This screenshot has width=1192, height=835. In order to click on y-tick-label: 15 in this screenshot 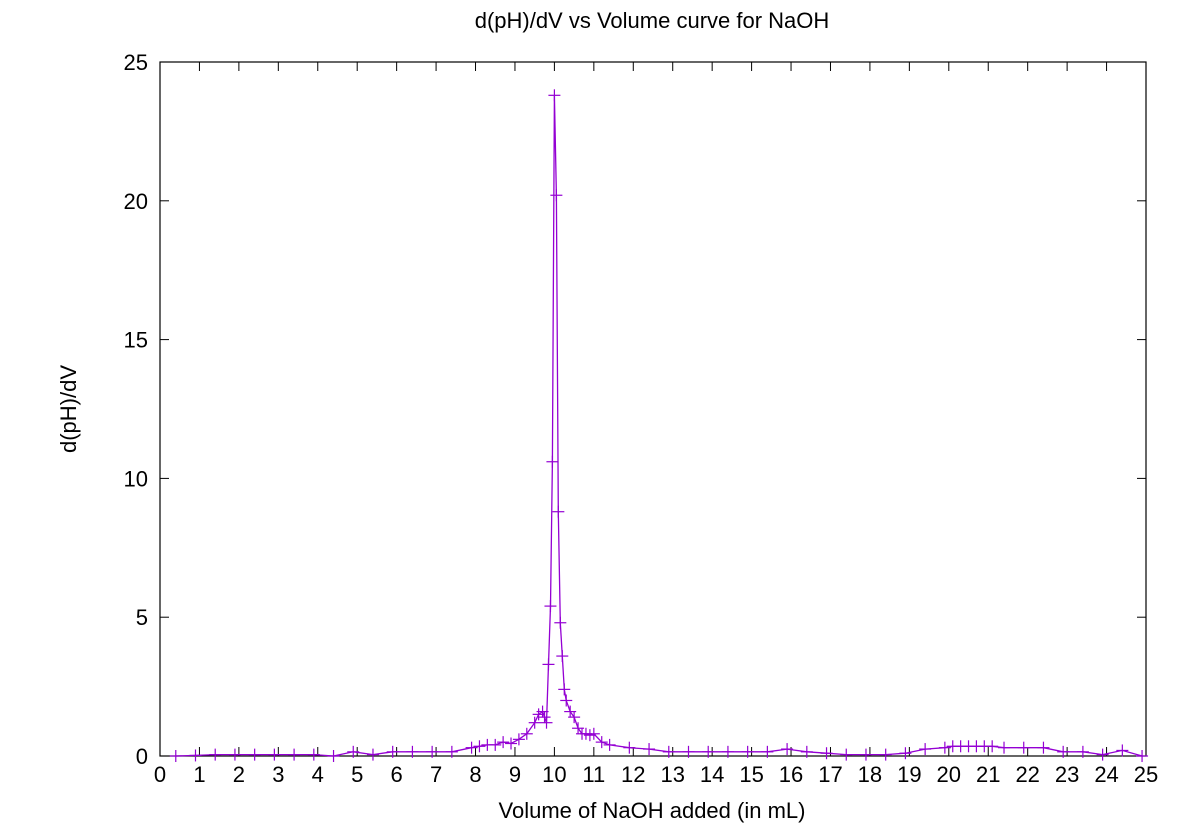, I will do `click(136, 340)`.